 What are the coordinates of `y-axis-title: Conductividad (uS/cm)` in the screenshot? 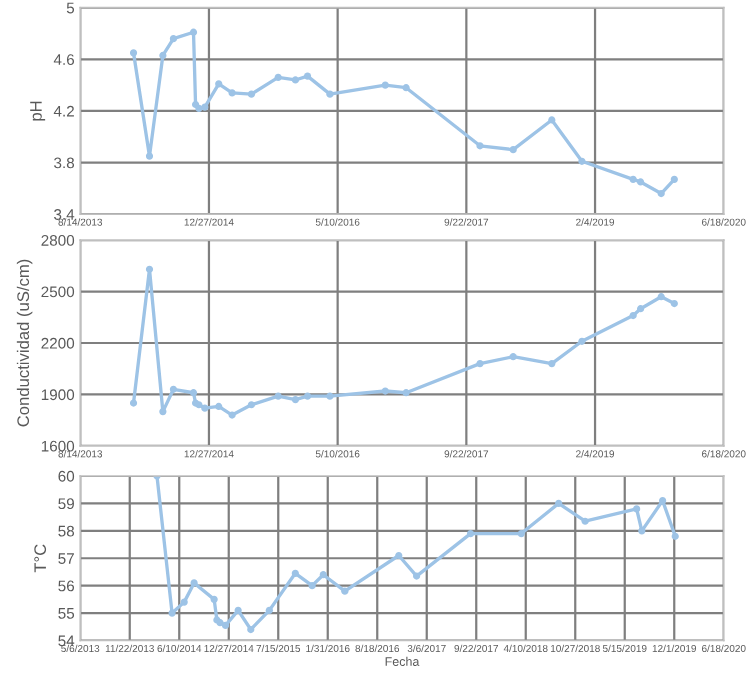 It's located at (24, 343).